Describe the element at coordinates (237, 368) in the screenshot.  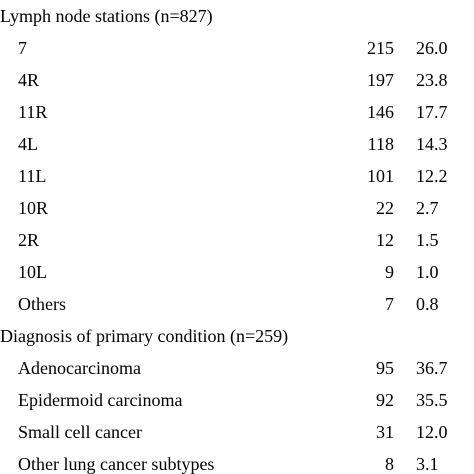
I see `table-row: Adenocarcinoma 95 36.7` at that location.